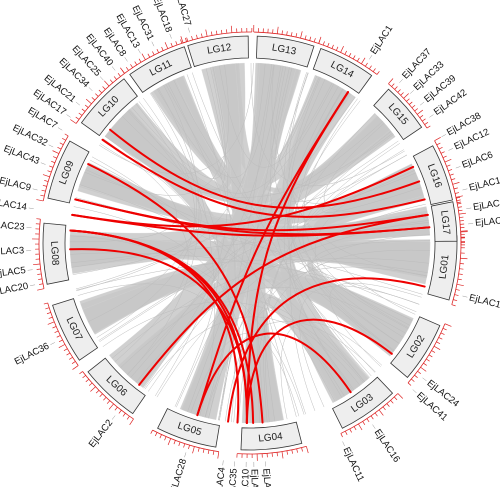 The width and height of the screenshot is (500, 487). I want to click on chromosome-lg12: LG12, so click(218, 51).